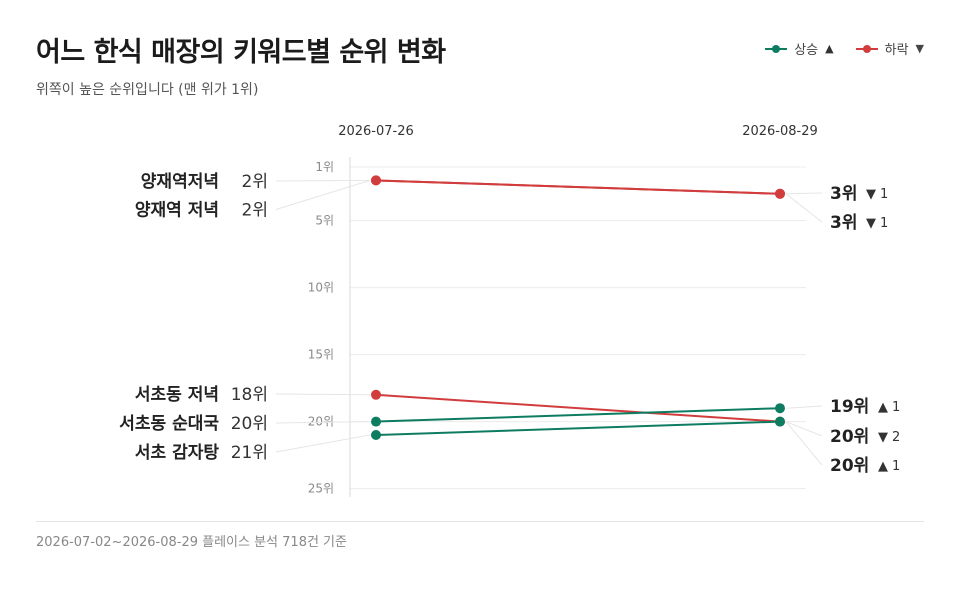 The width and height of the screenshot is (960, 589). Describe the element at coordinates (177, 453) in the screenshot. I see `left-keyword-label: 서초 감자탕` at that location.